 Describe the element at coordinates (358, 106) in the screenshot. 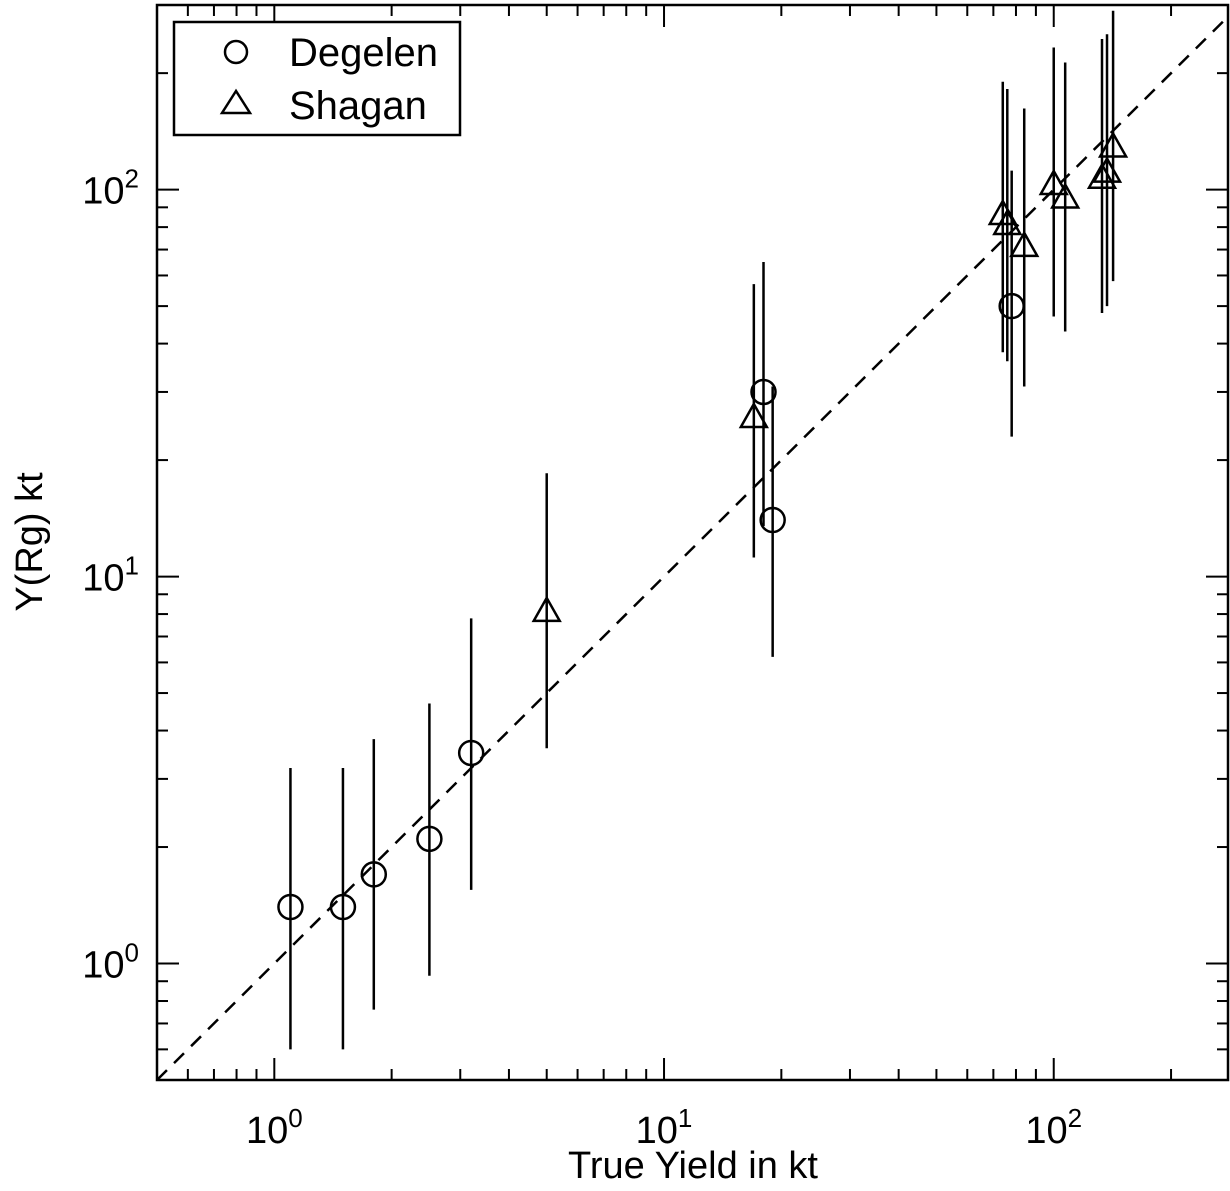

I see `legend-label-shagan: Shagan` at that location.